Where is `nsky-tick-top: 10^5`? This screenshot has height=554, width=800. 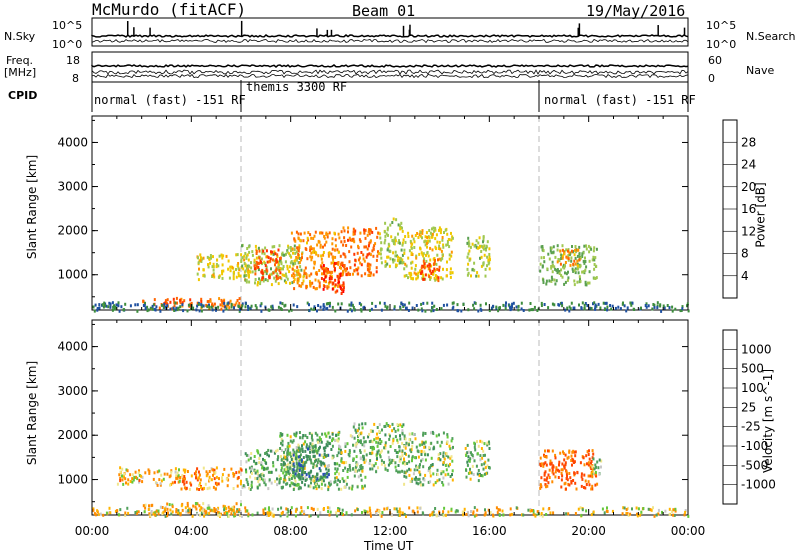 nsky-tick-top: 10^5 is located at coordinates (67, 25).